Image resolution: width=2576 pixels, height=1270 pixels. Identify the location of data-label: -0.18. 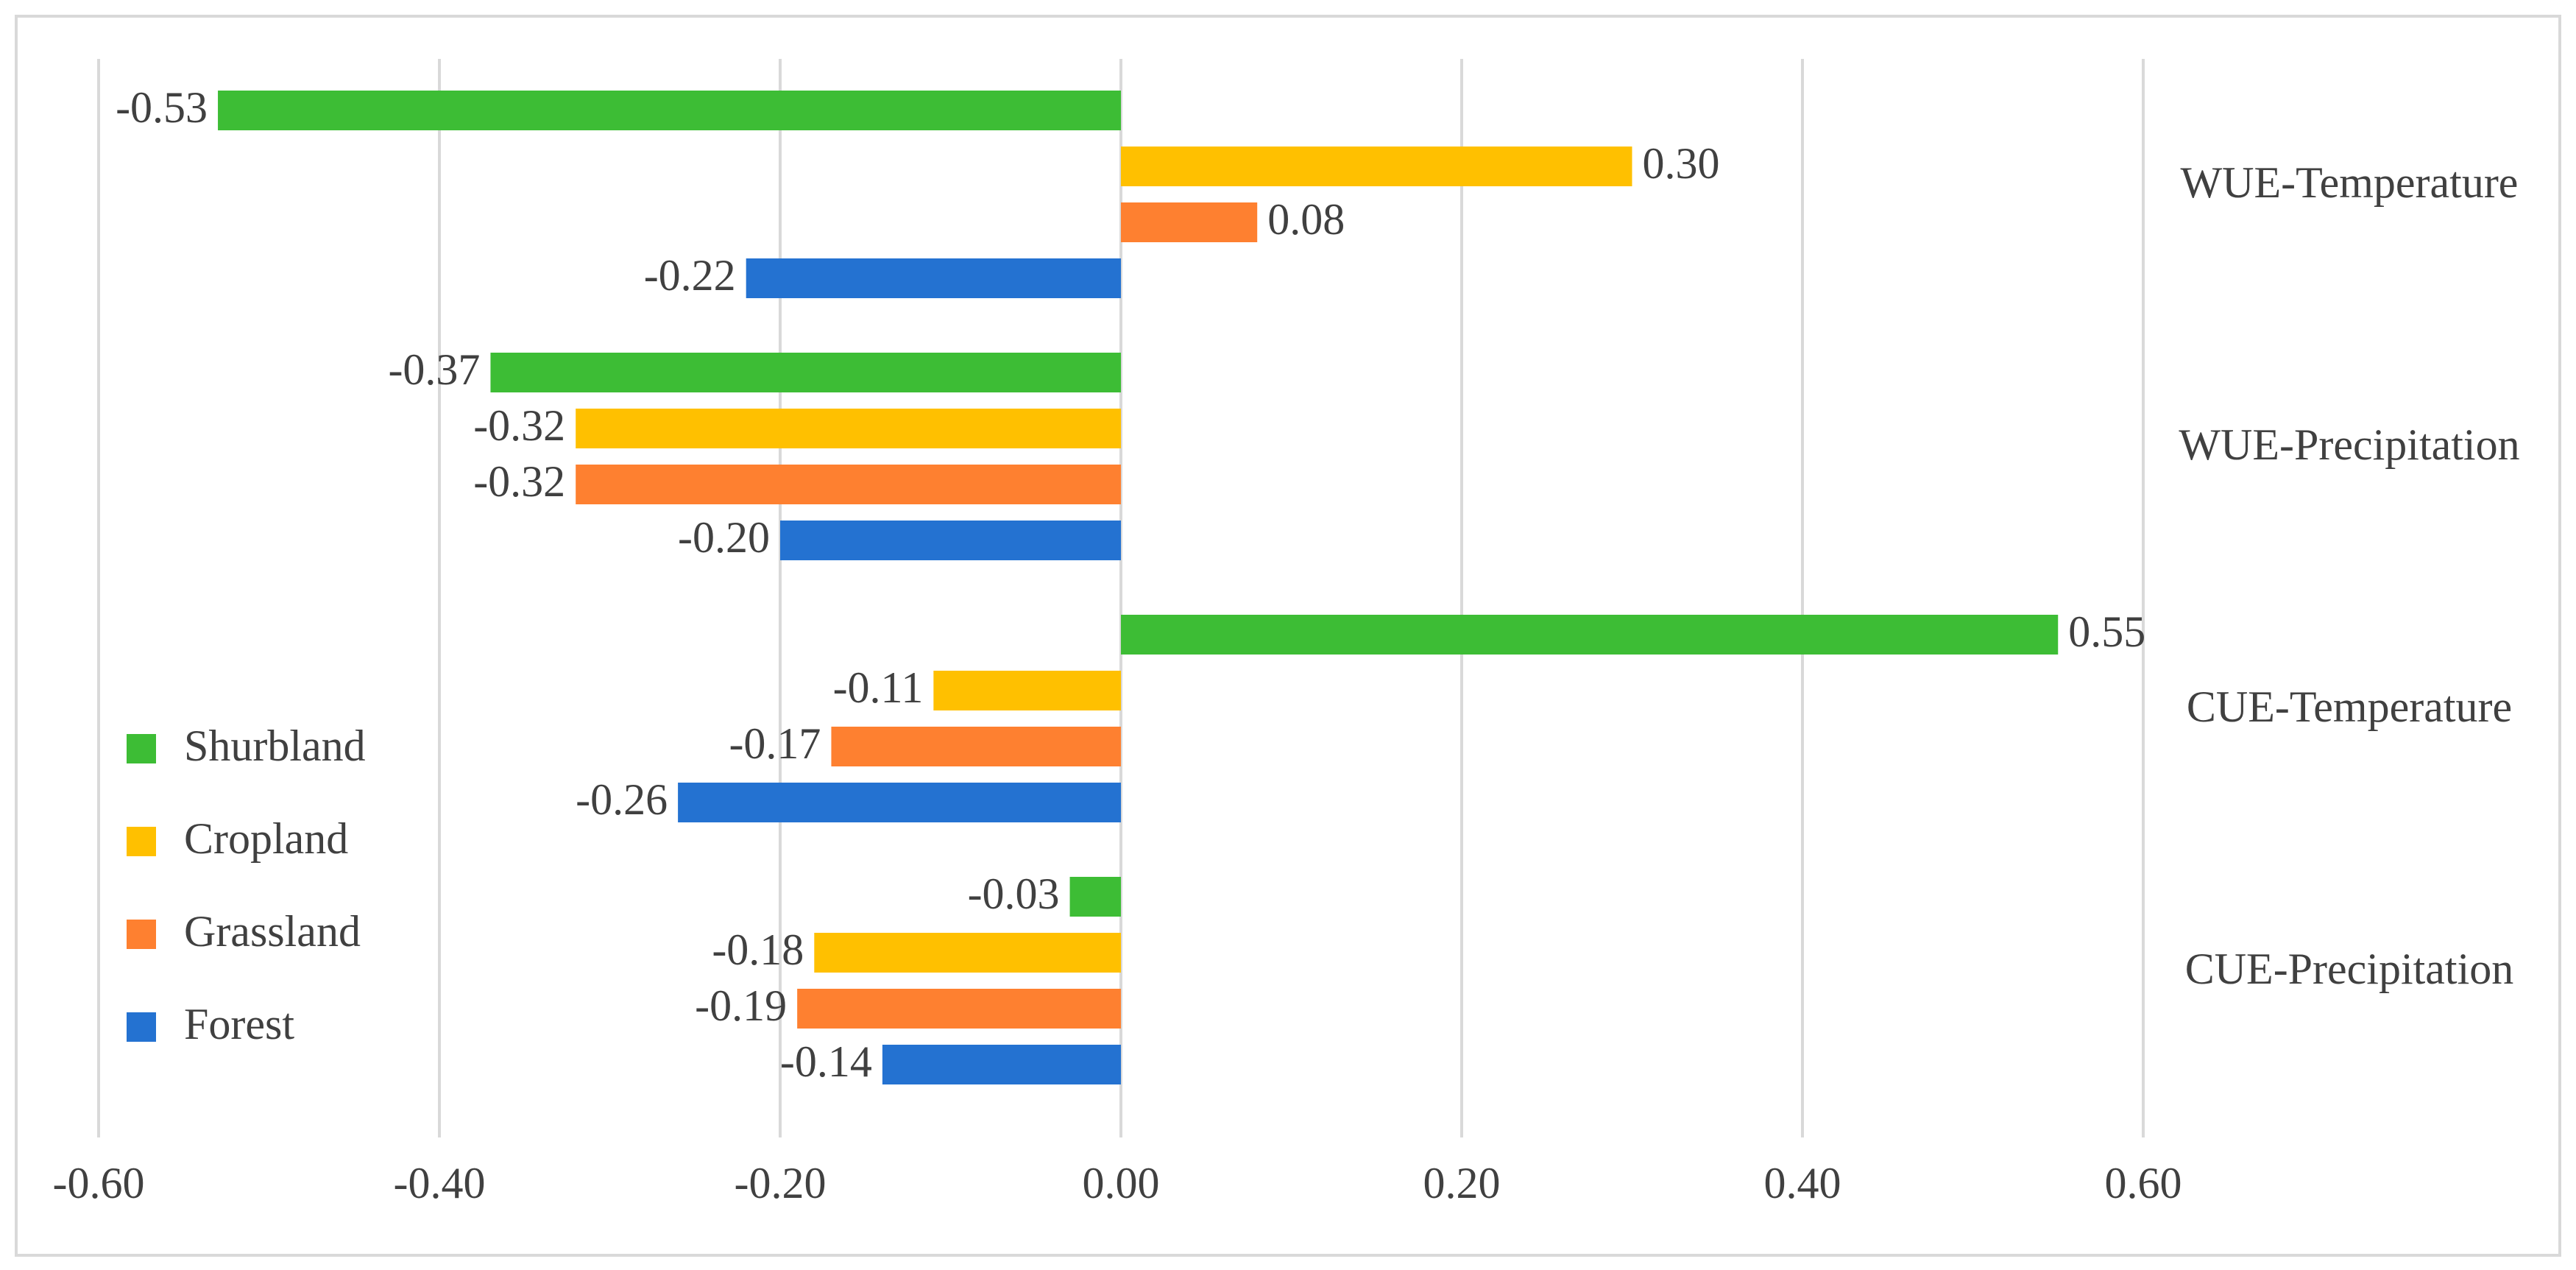
(758, 950).